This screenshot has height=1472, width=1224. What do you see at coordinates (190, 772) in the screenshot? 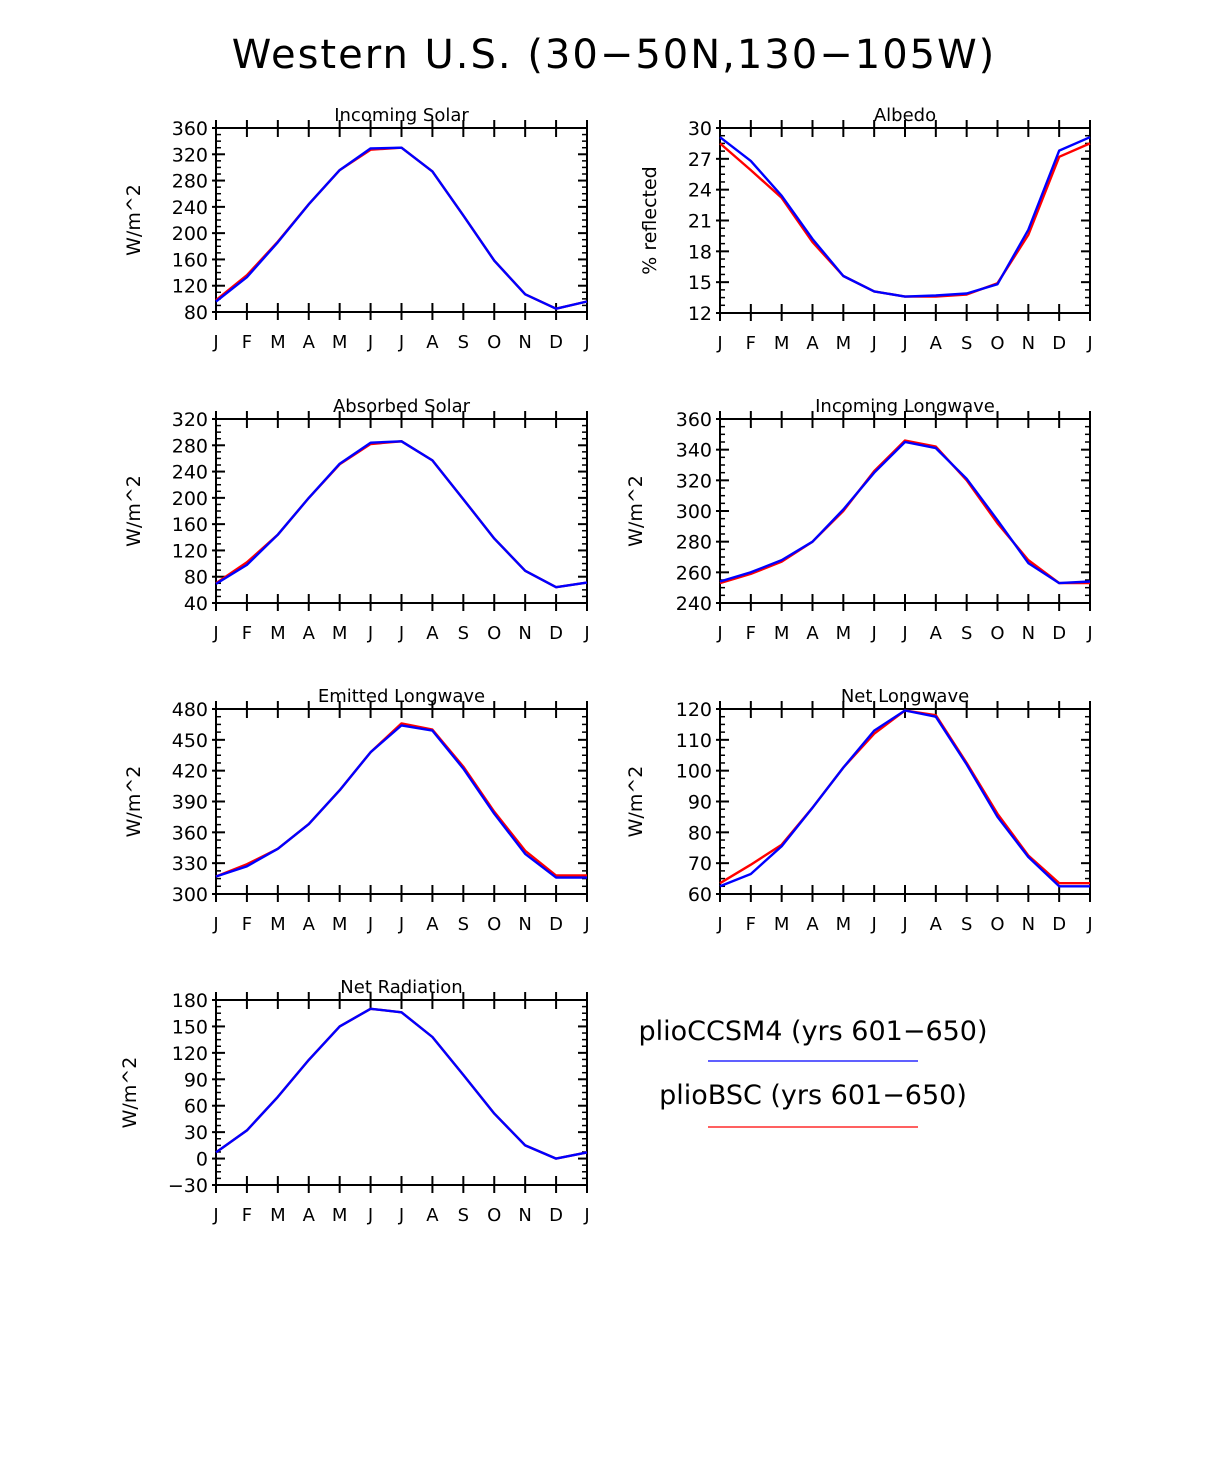
I see `y-tick-label: 420` at bounding box center [190, 772].